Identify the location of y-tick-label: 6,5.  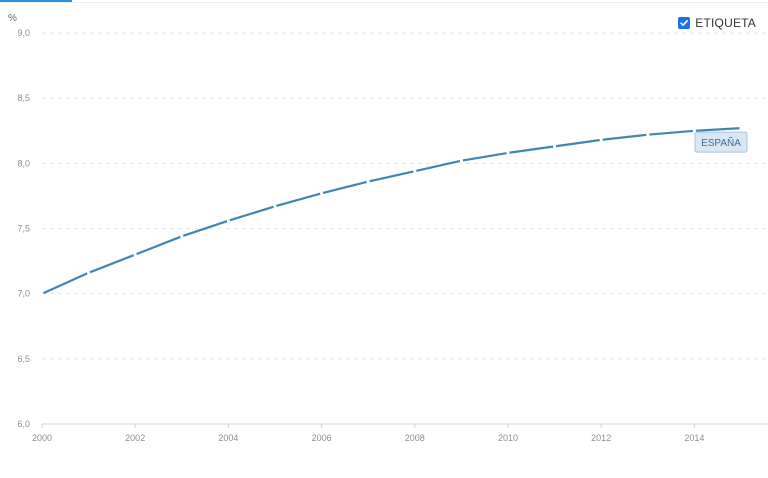
(23, 359).